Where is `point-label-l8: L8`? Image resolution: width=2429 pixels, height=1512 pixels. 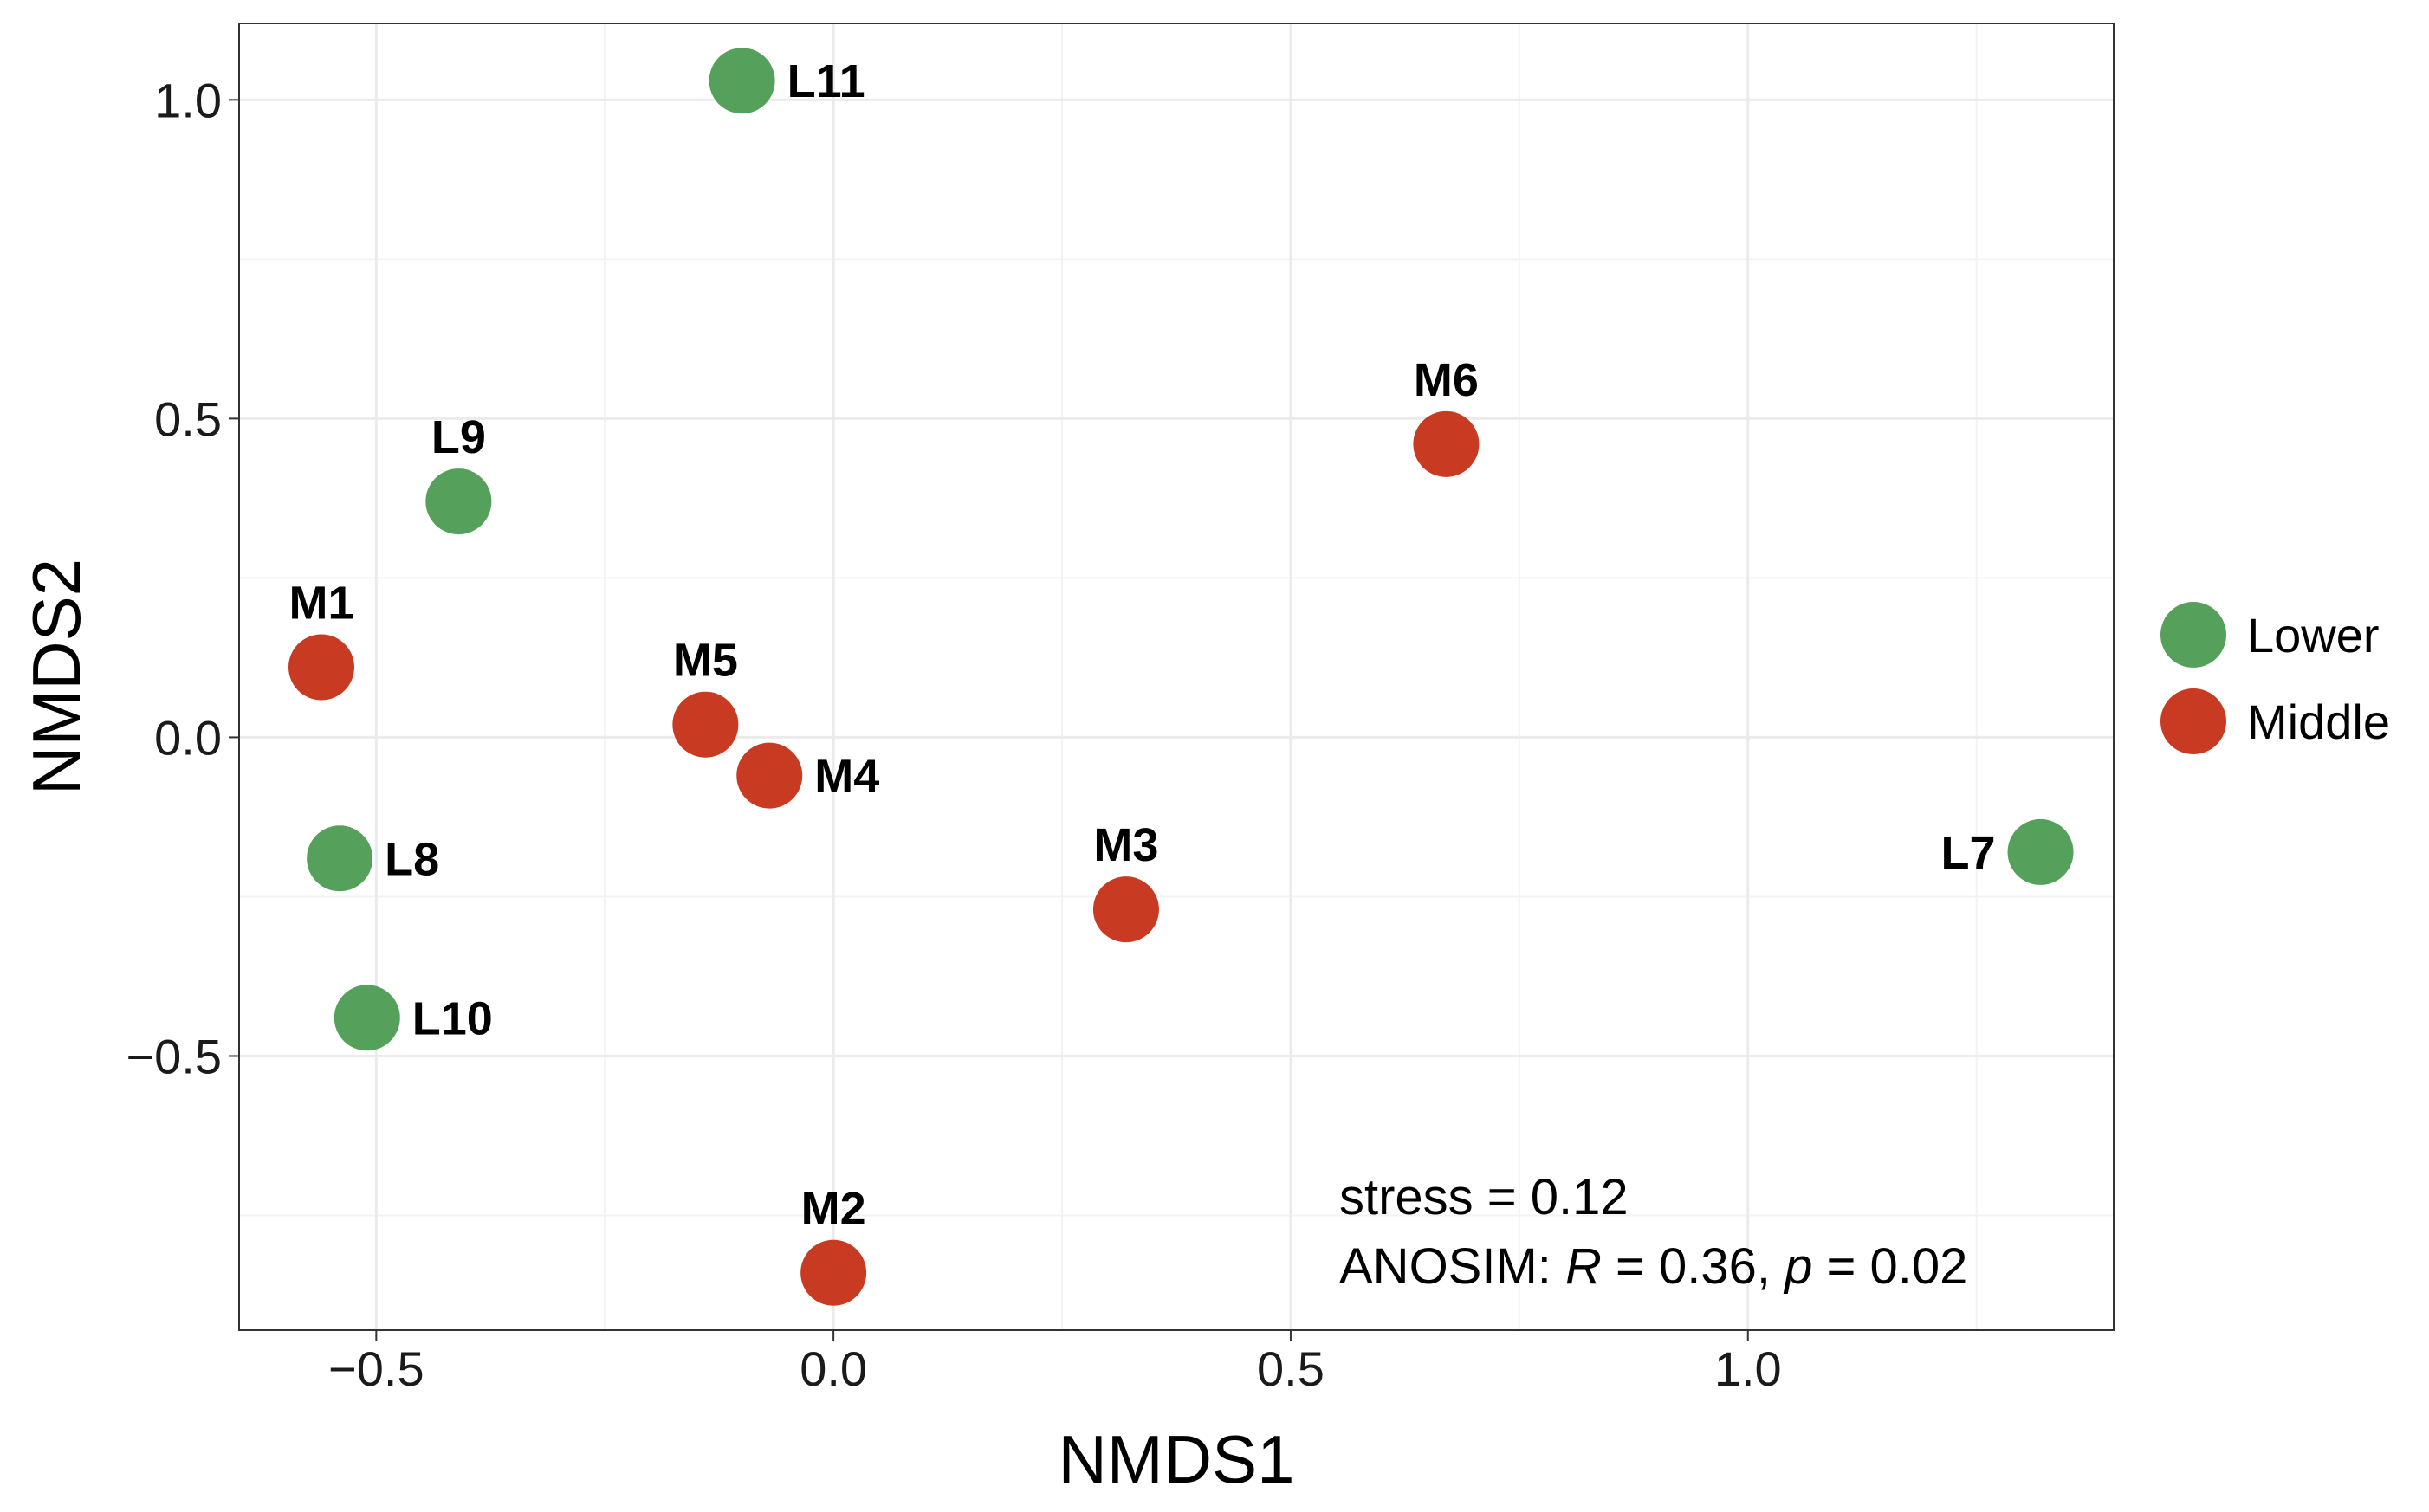 point-label-l8: L8 is located at coordinates (412, 859).